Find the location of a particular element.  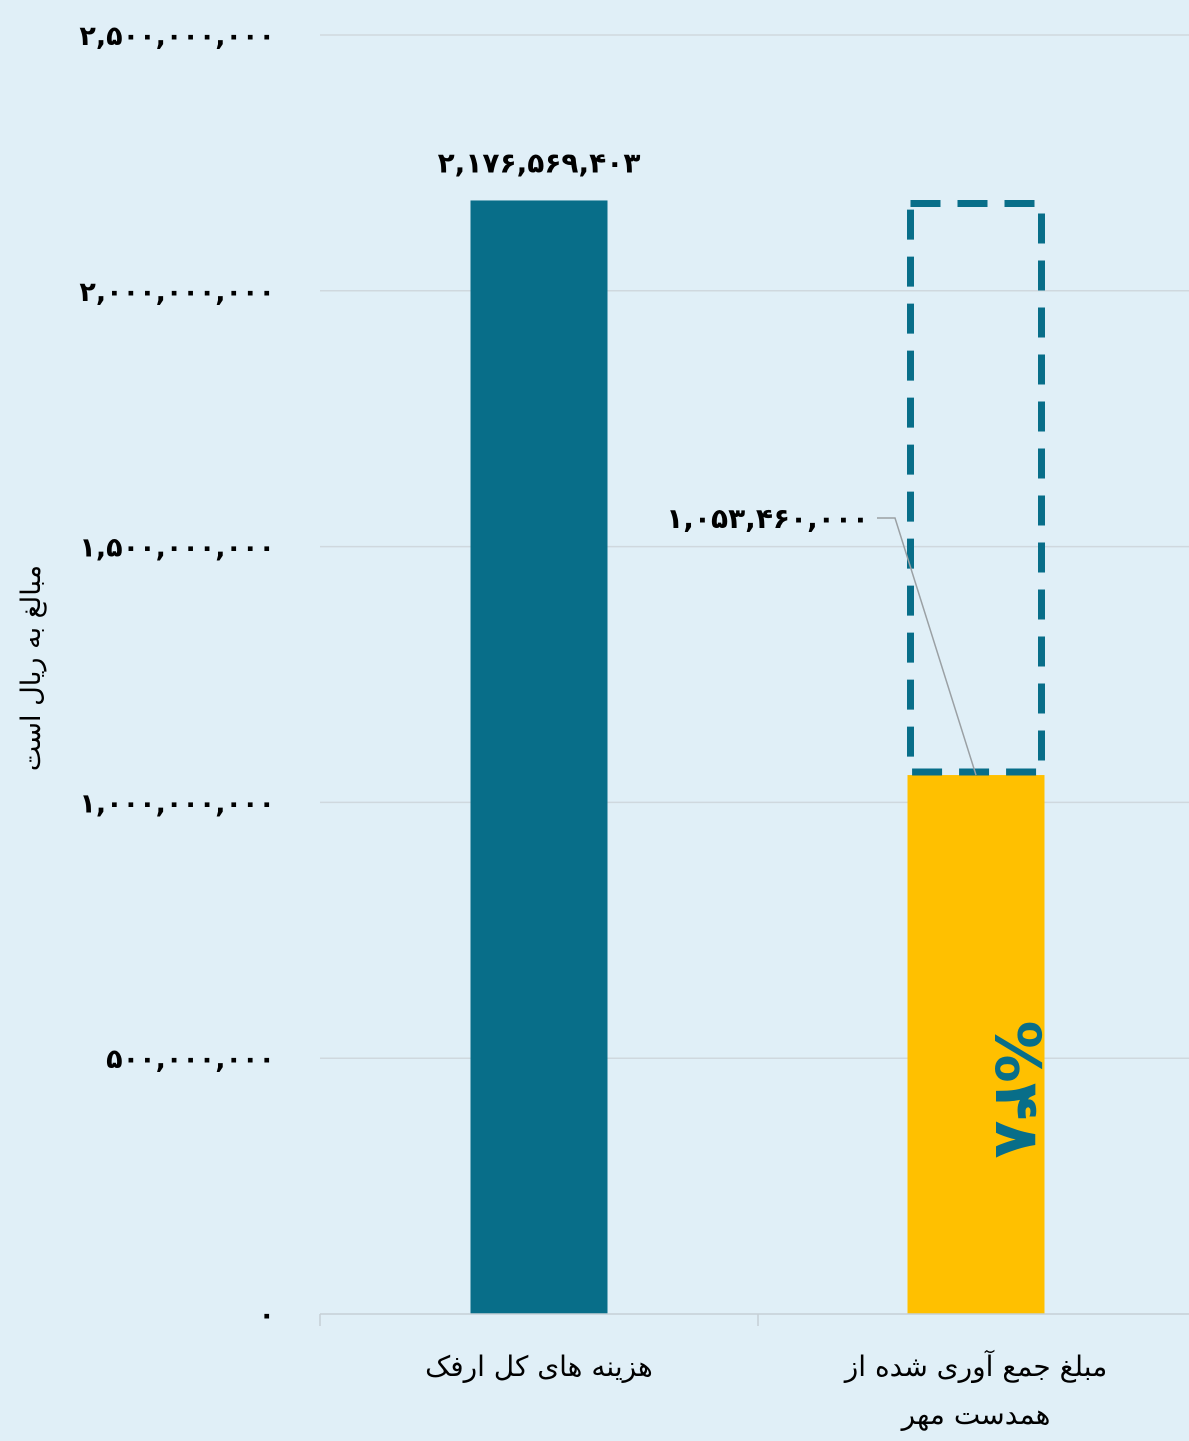

data-label: ۱,۰۵۳,۴۶۰,۰۰۰ is located at coordinates (767, 518).